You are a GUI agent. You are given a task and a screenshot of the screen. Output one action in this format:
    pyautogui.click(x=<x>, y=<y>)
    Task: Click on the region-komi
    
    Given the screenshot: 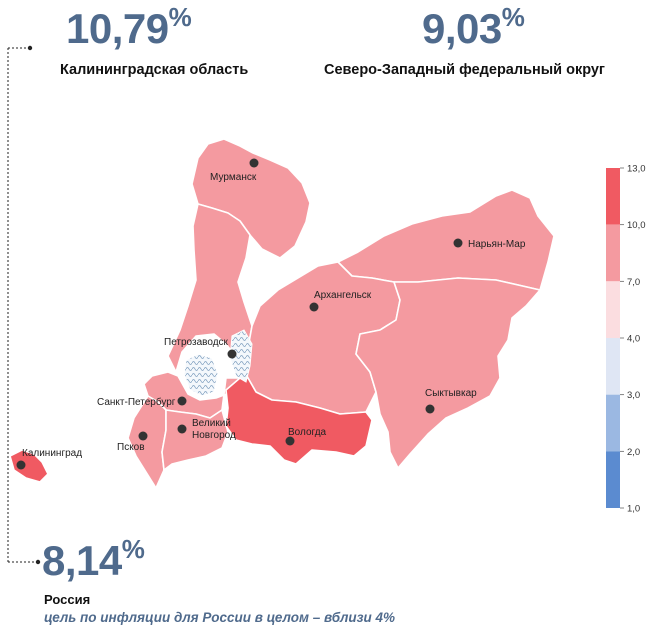 What is the action you would take?
    pyautogui.click(x=448, y=373)
    